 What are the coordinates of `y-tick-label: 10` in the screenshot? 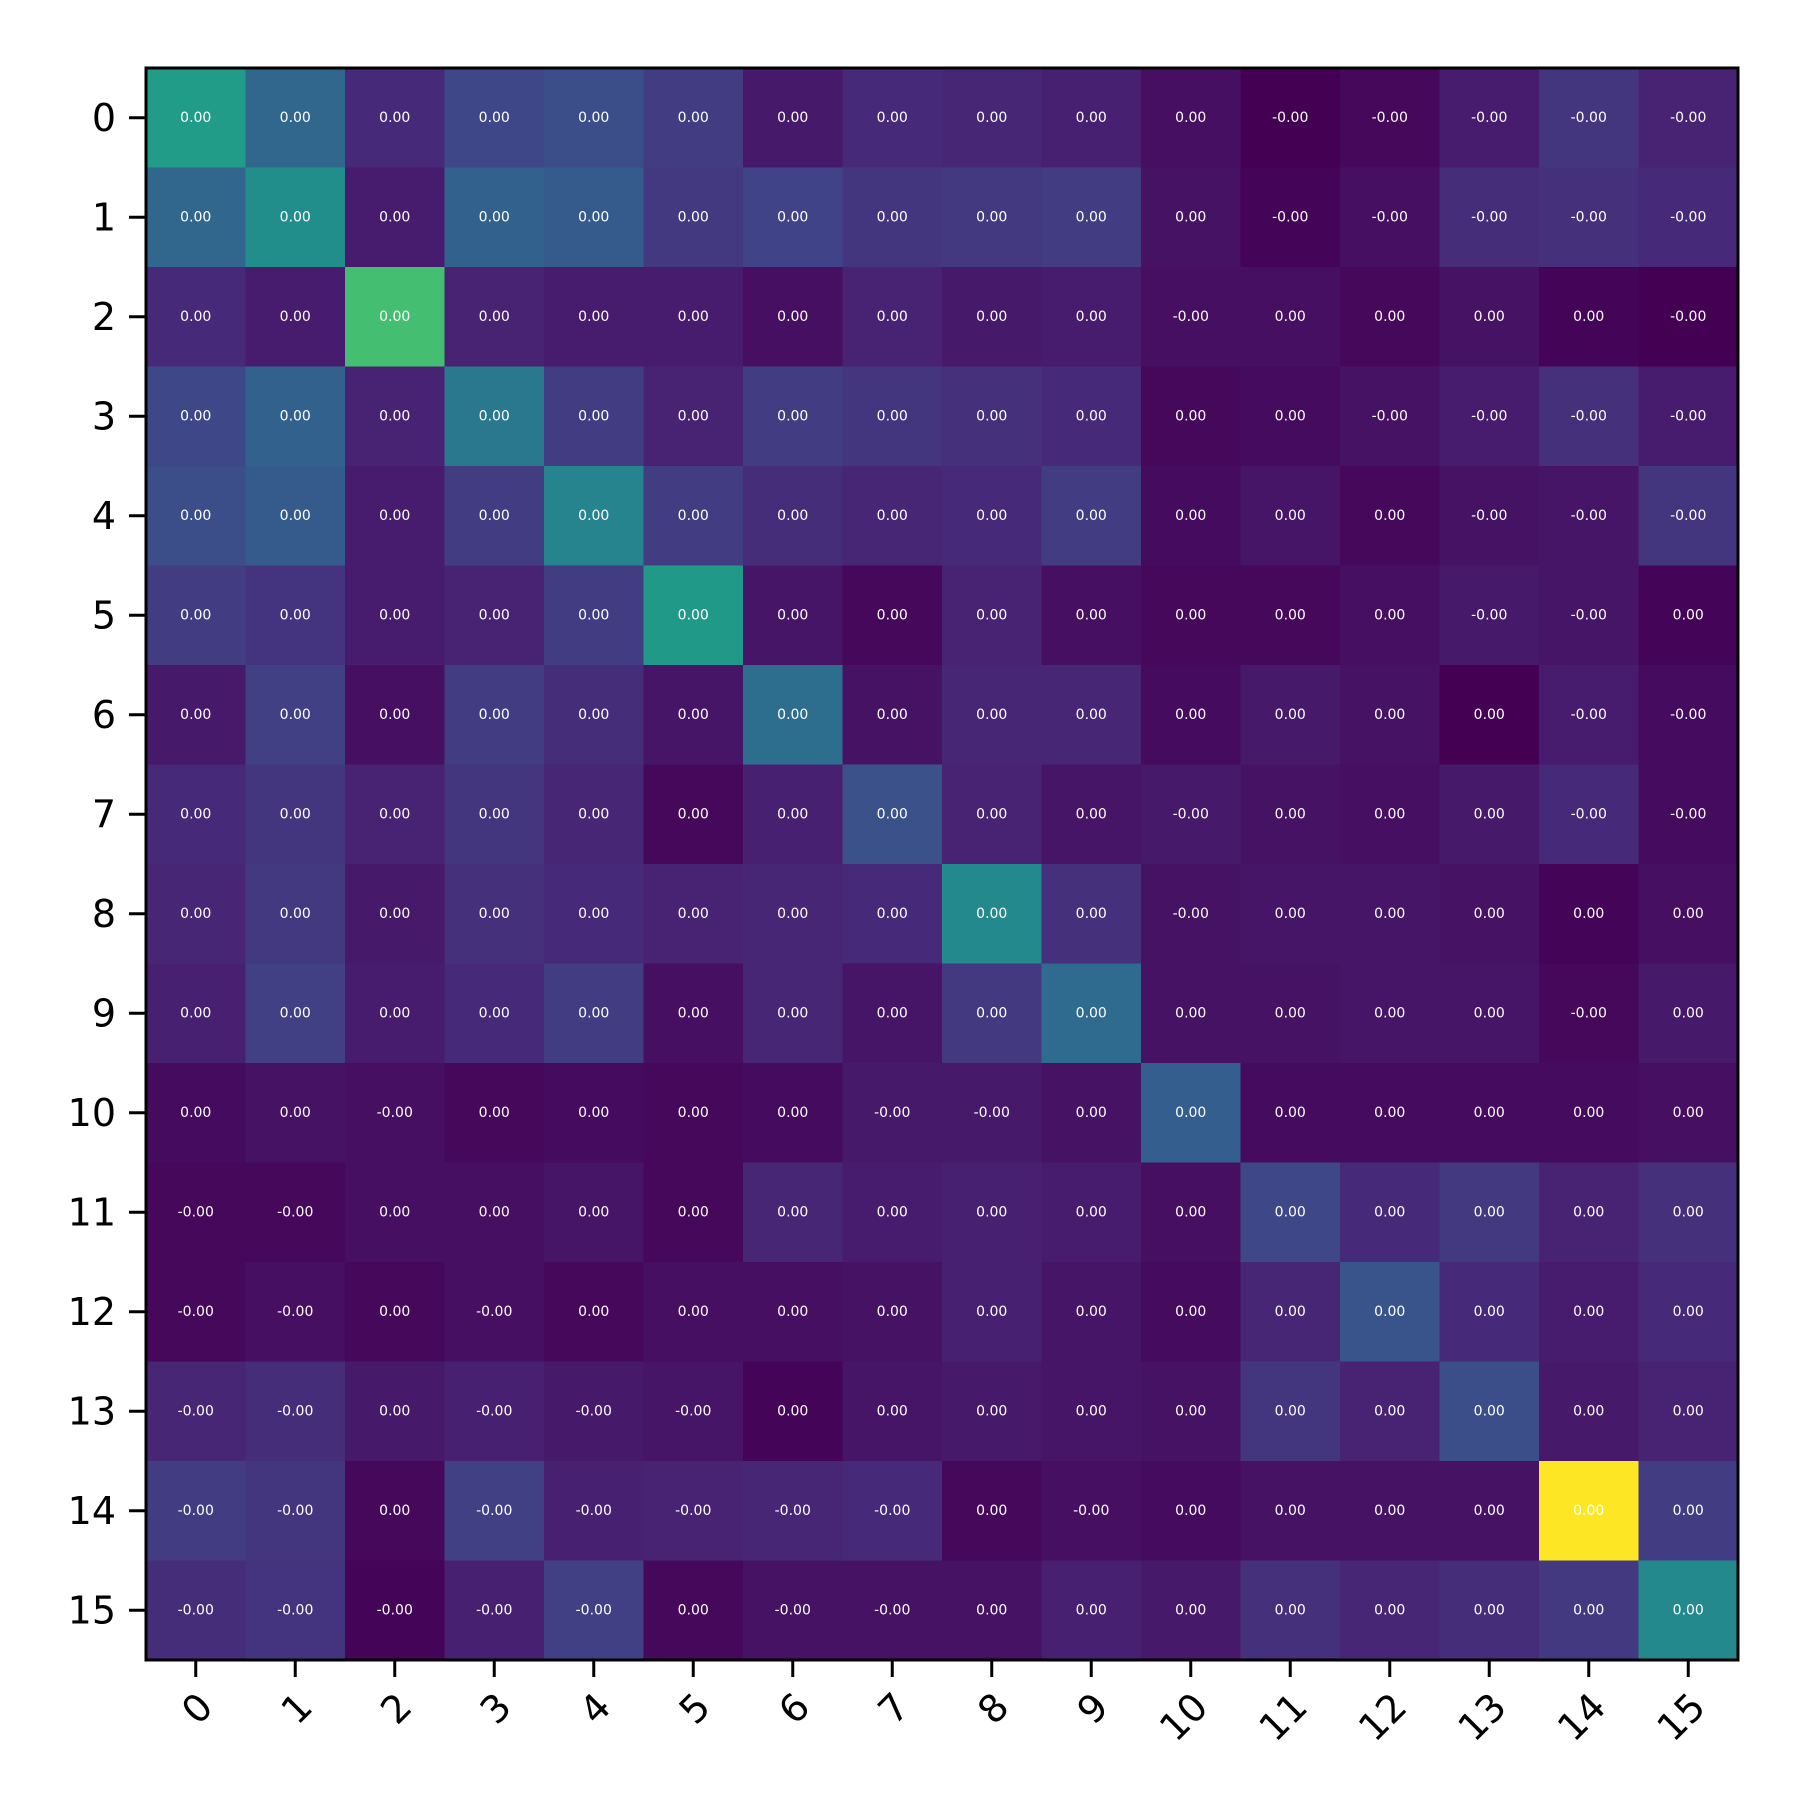 It's located at (92, 1113).